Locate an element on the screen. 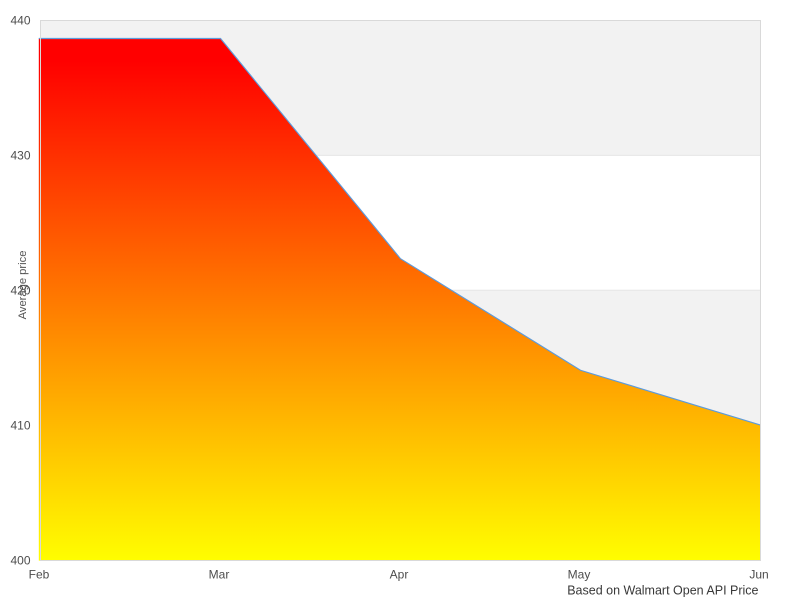 The height and width of the screenshot is (600, 800). svg-text: Mar is located at coordinates (219, 574).